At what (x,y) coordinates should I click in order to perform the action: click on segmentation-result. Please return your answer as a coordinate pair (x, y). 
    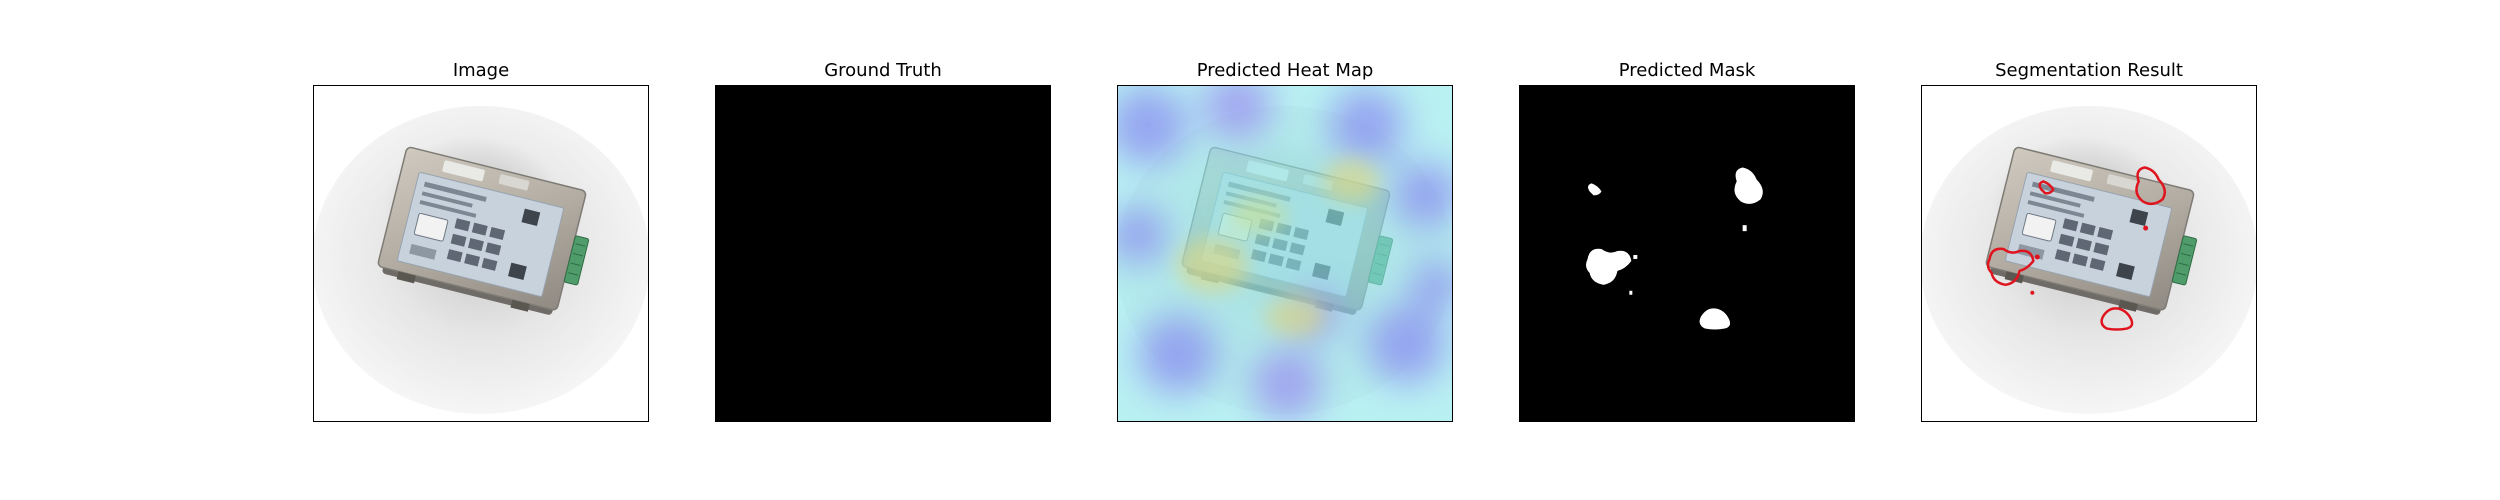
    Looking at the image, I should click on (2089, 253).